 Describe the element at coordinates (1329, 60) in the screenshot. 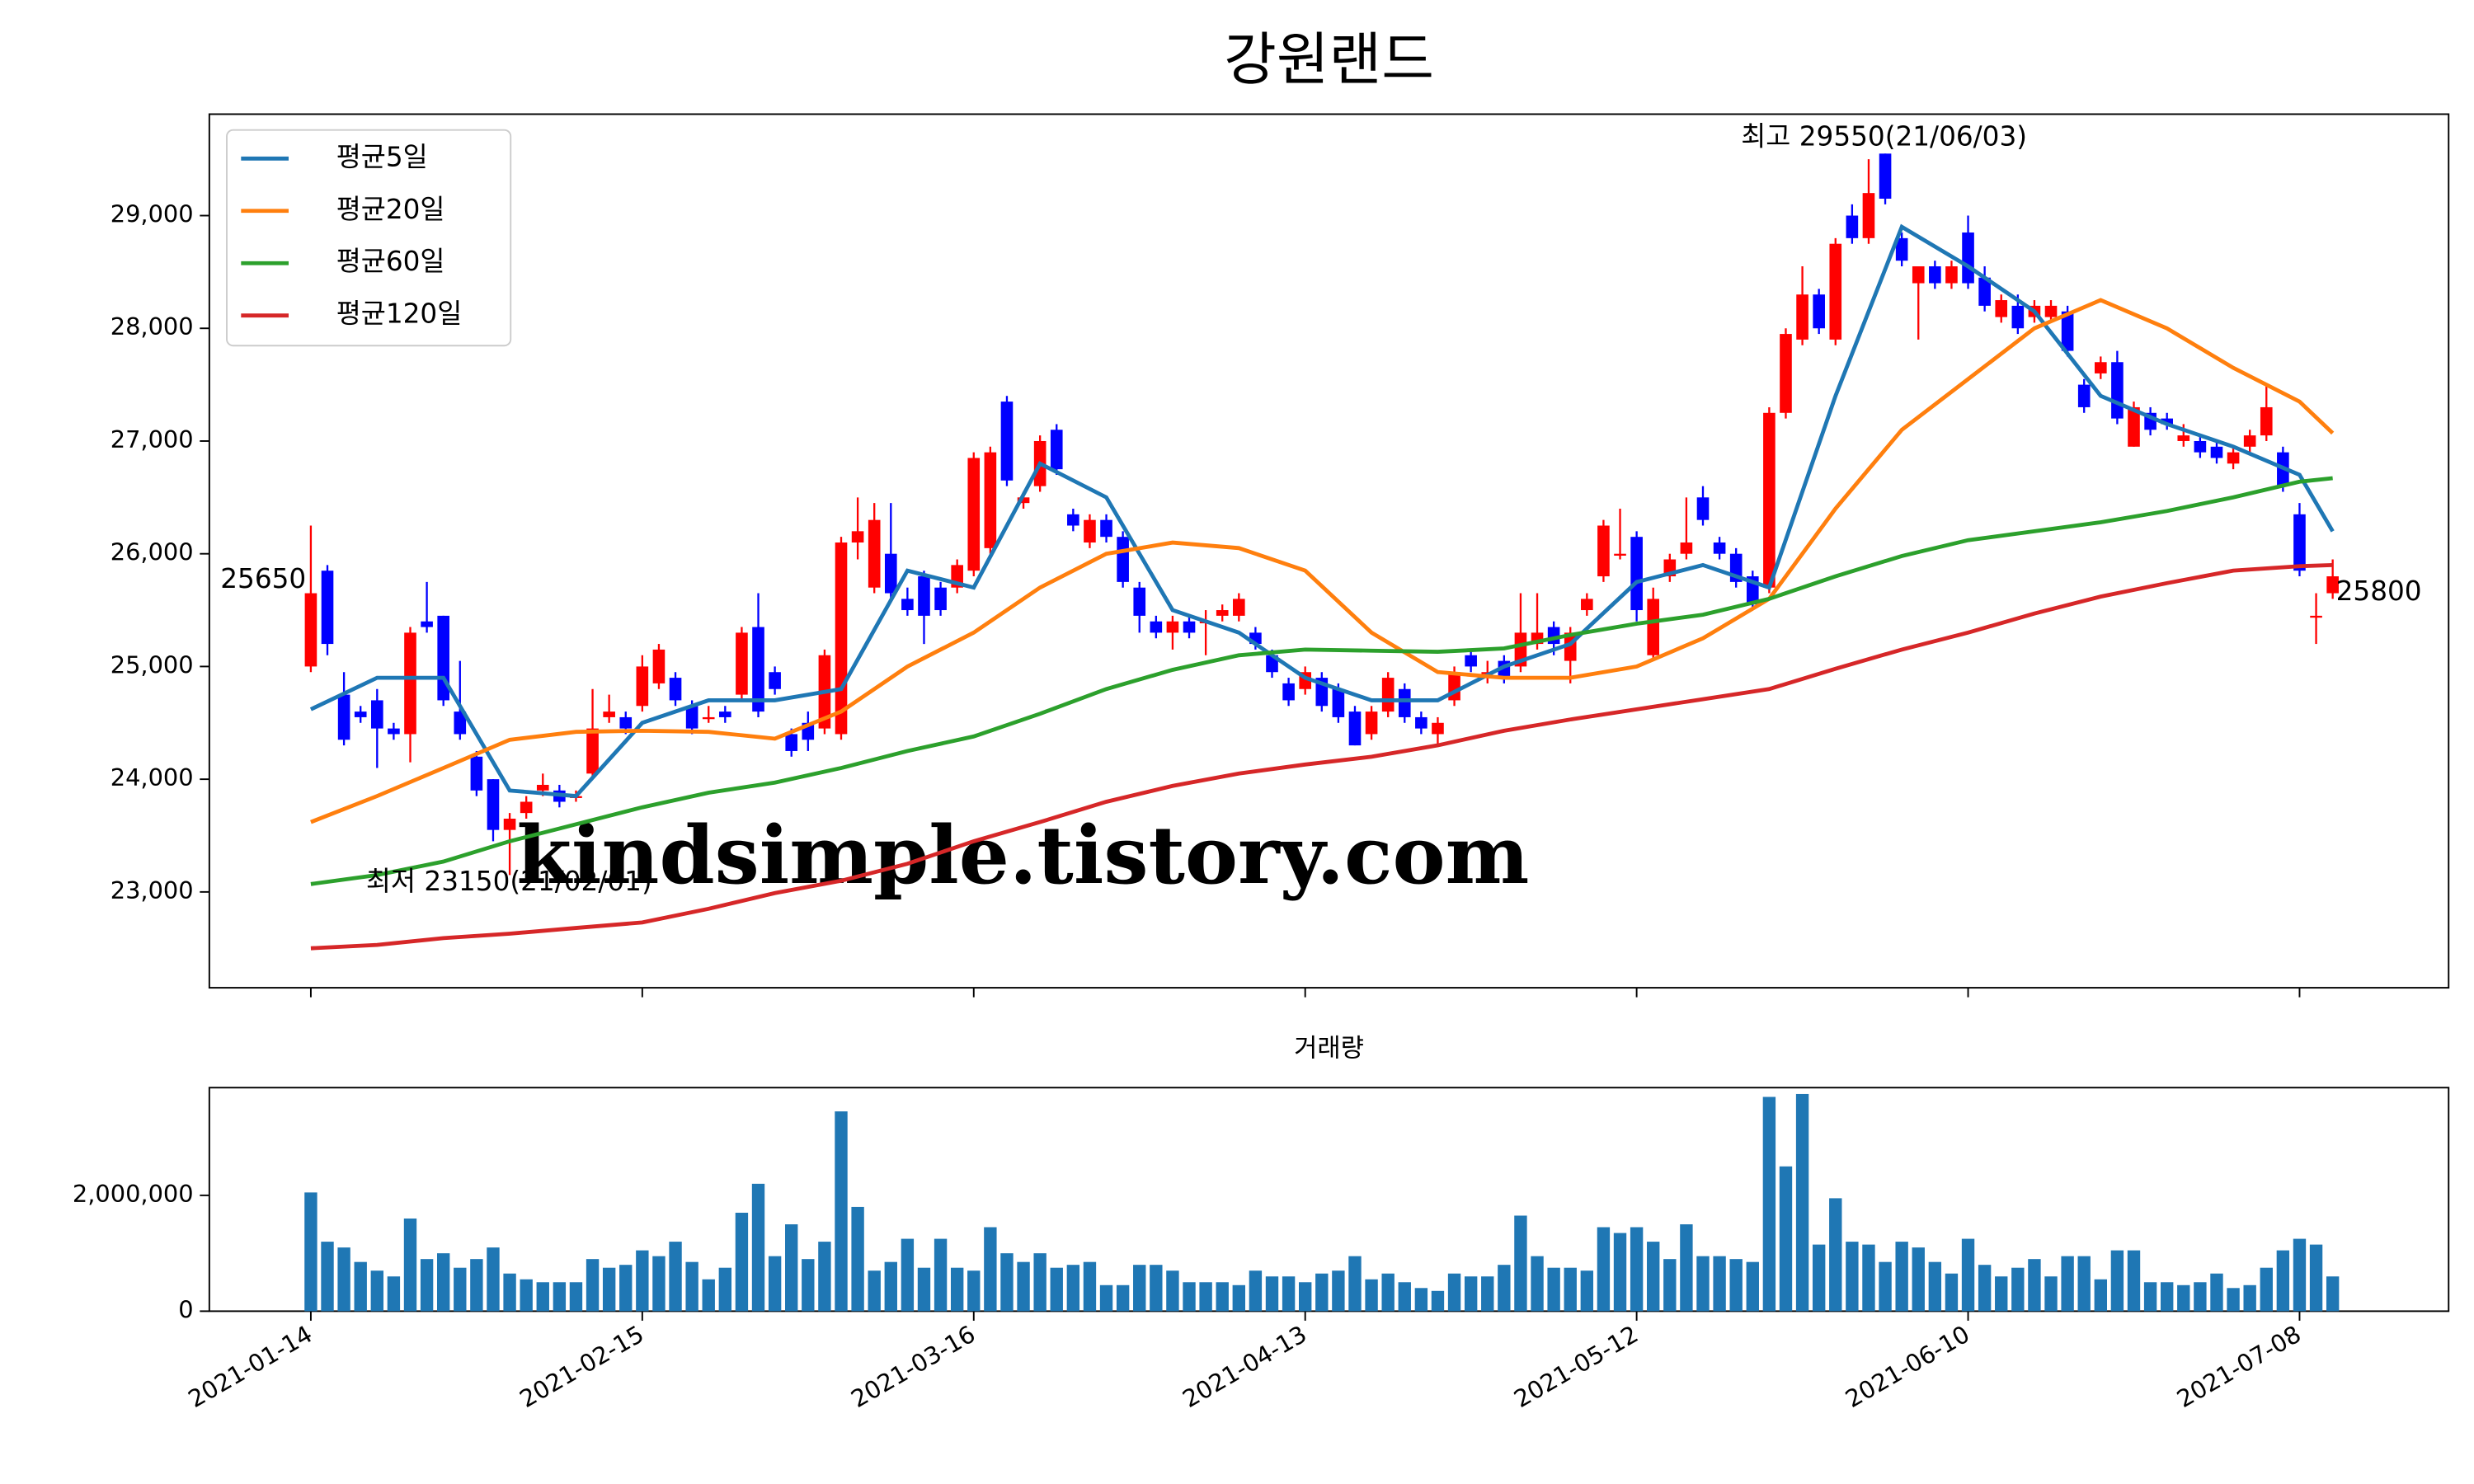

I see `chart-title: 강원랜드` at that location.